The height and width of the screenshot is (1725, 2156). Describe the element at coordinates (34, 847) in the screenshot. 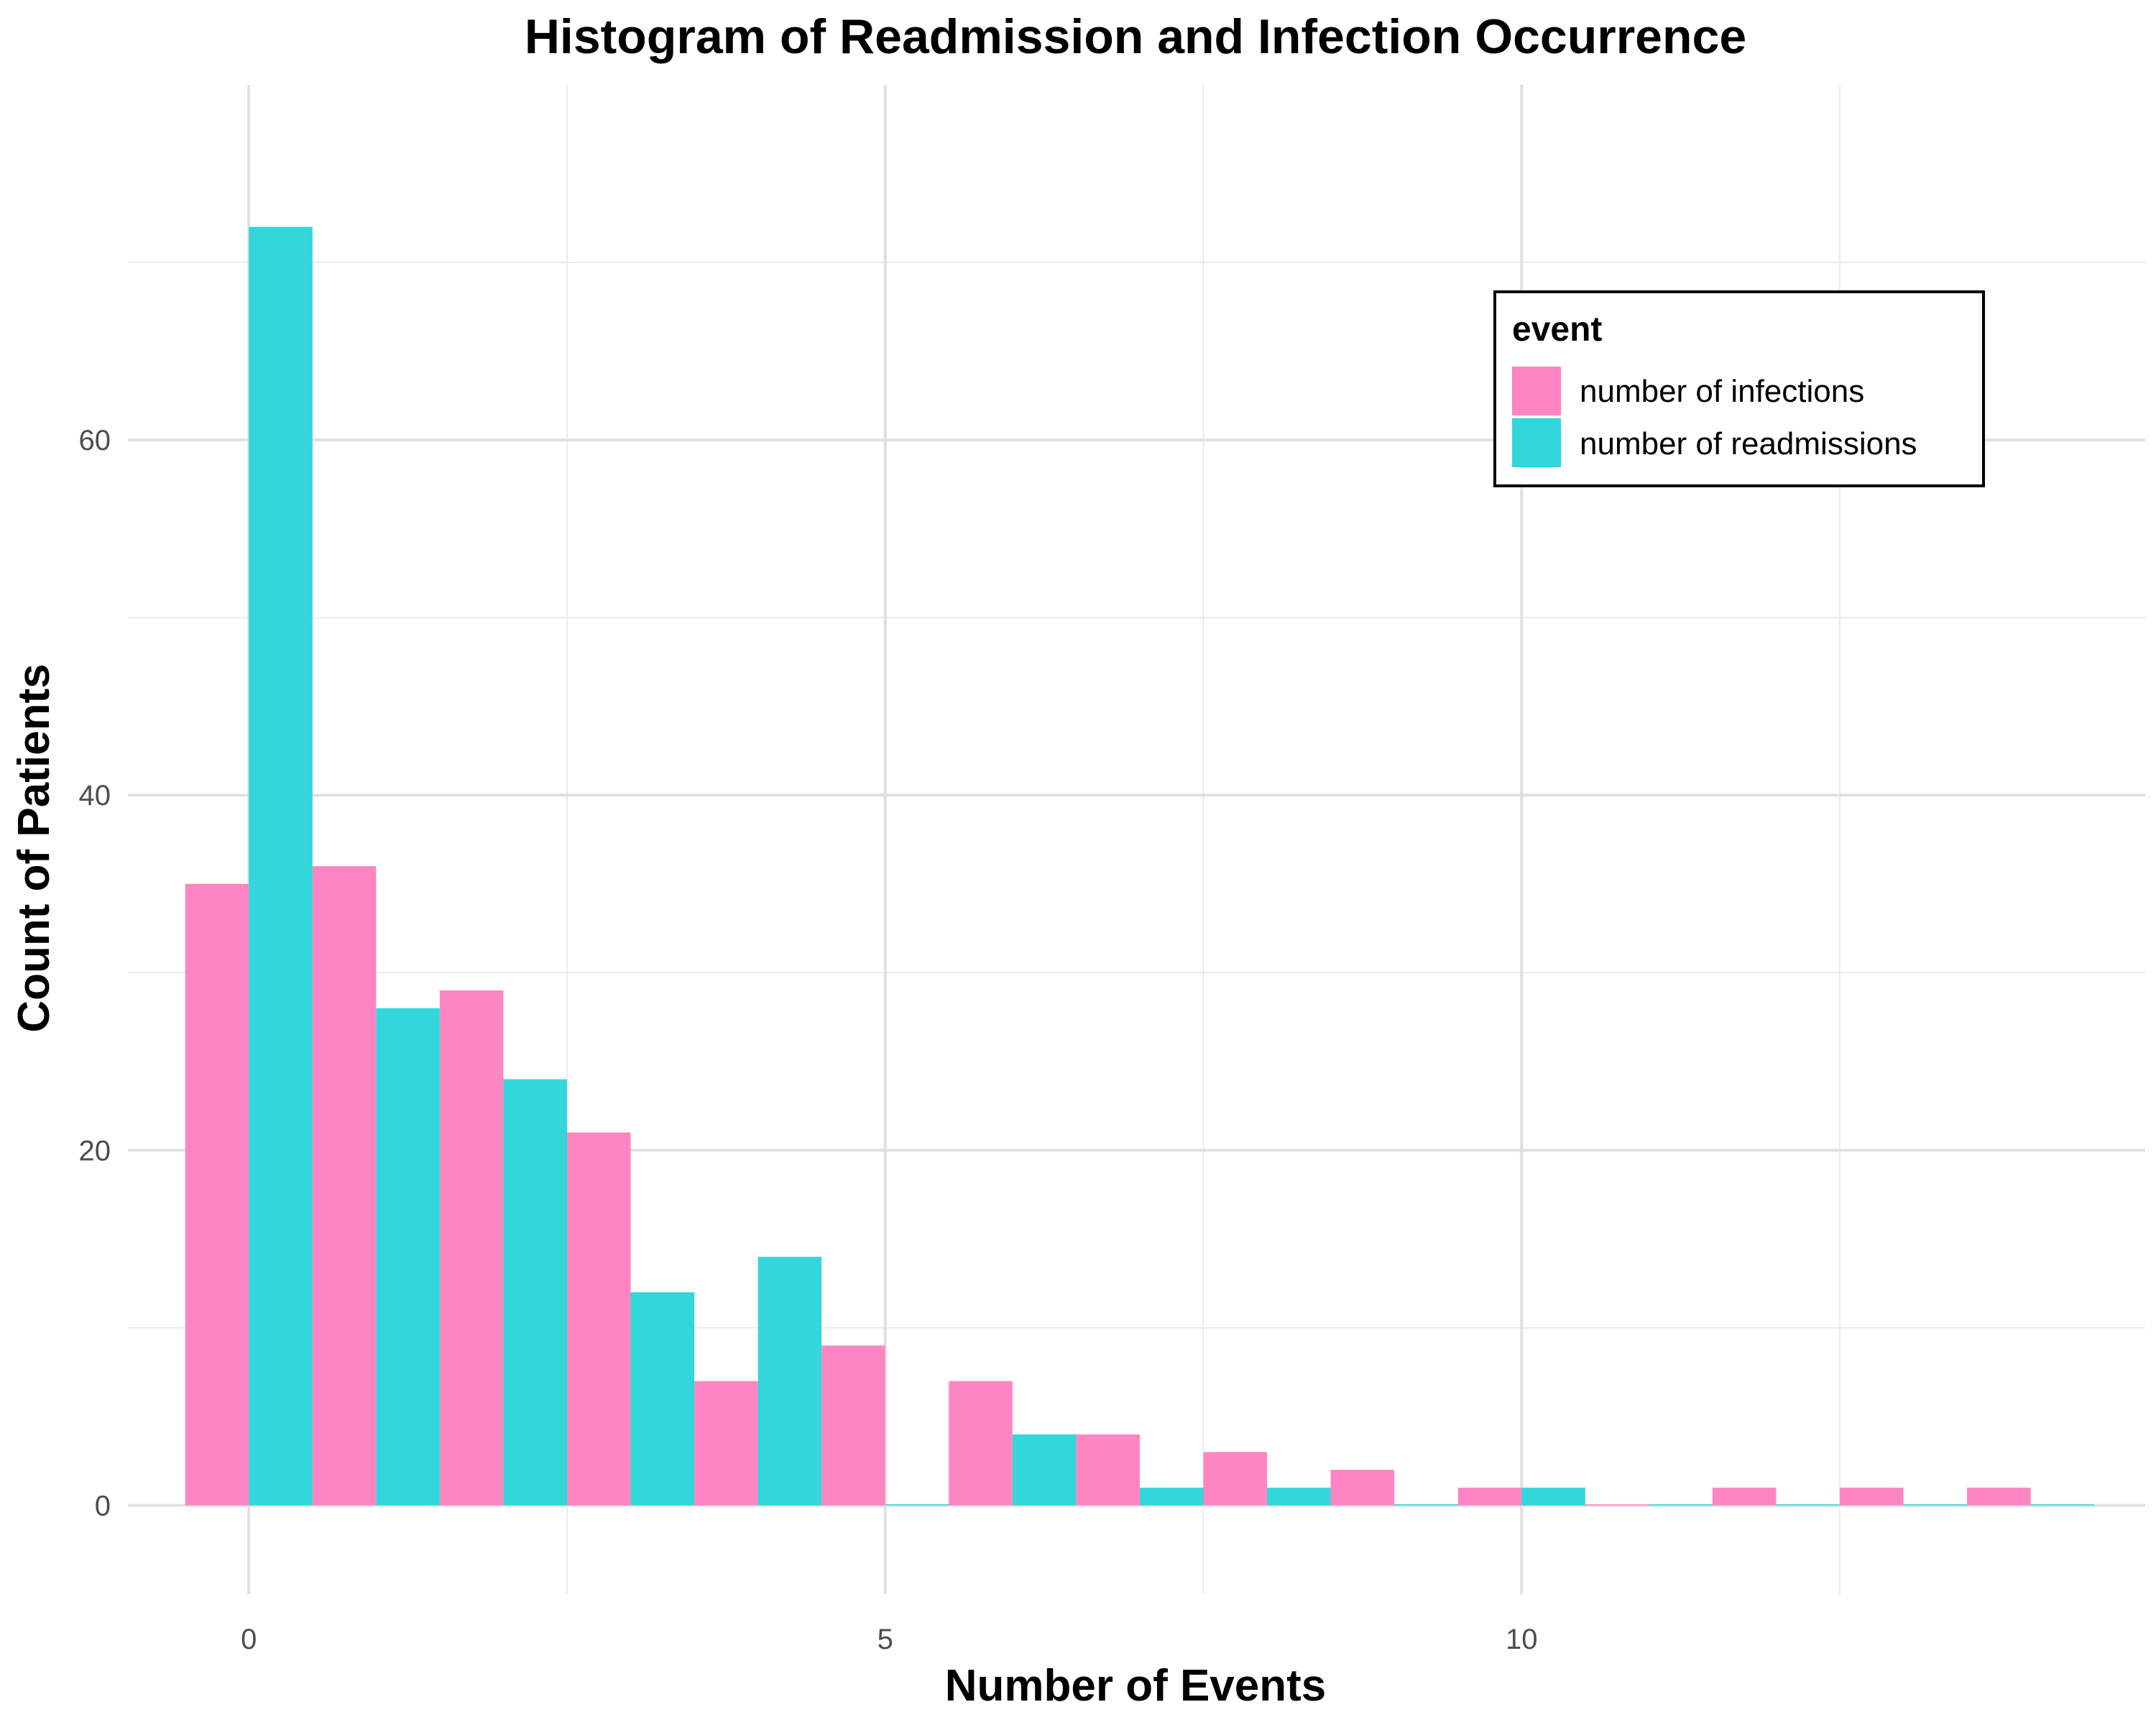

I see `y-axis-title: Count of Patients` at that location.